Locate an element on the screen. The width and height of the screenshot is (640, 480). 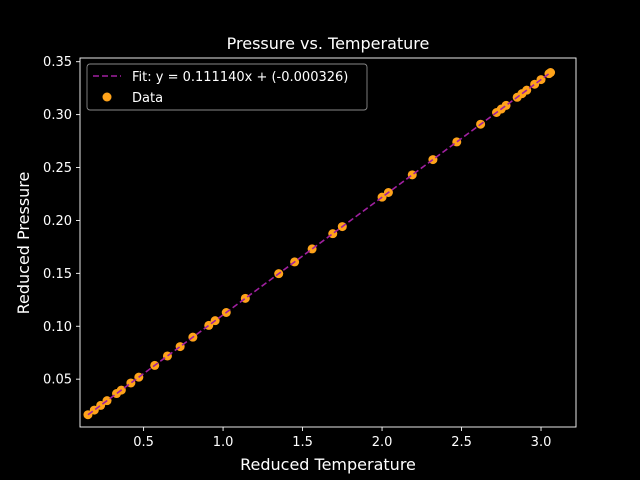
legend: Fit: y = 0.111140x + (-0.000326) Data is located at coordinates (227, 87).